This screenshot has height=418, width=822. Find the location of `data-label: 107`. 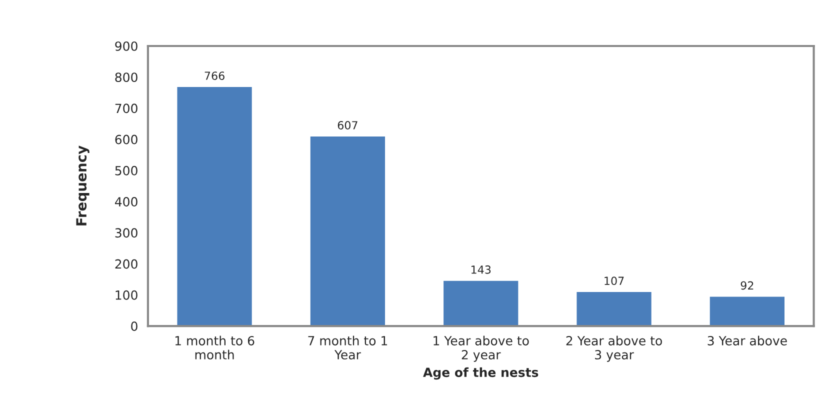

data-label: 107 is located at coordinates (614, 281).